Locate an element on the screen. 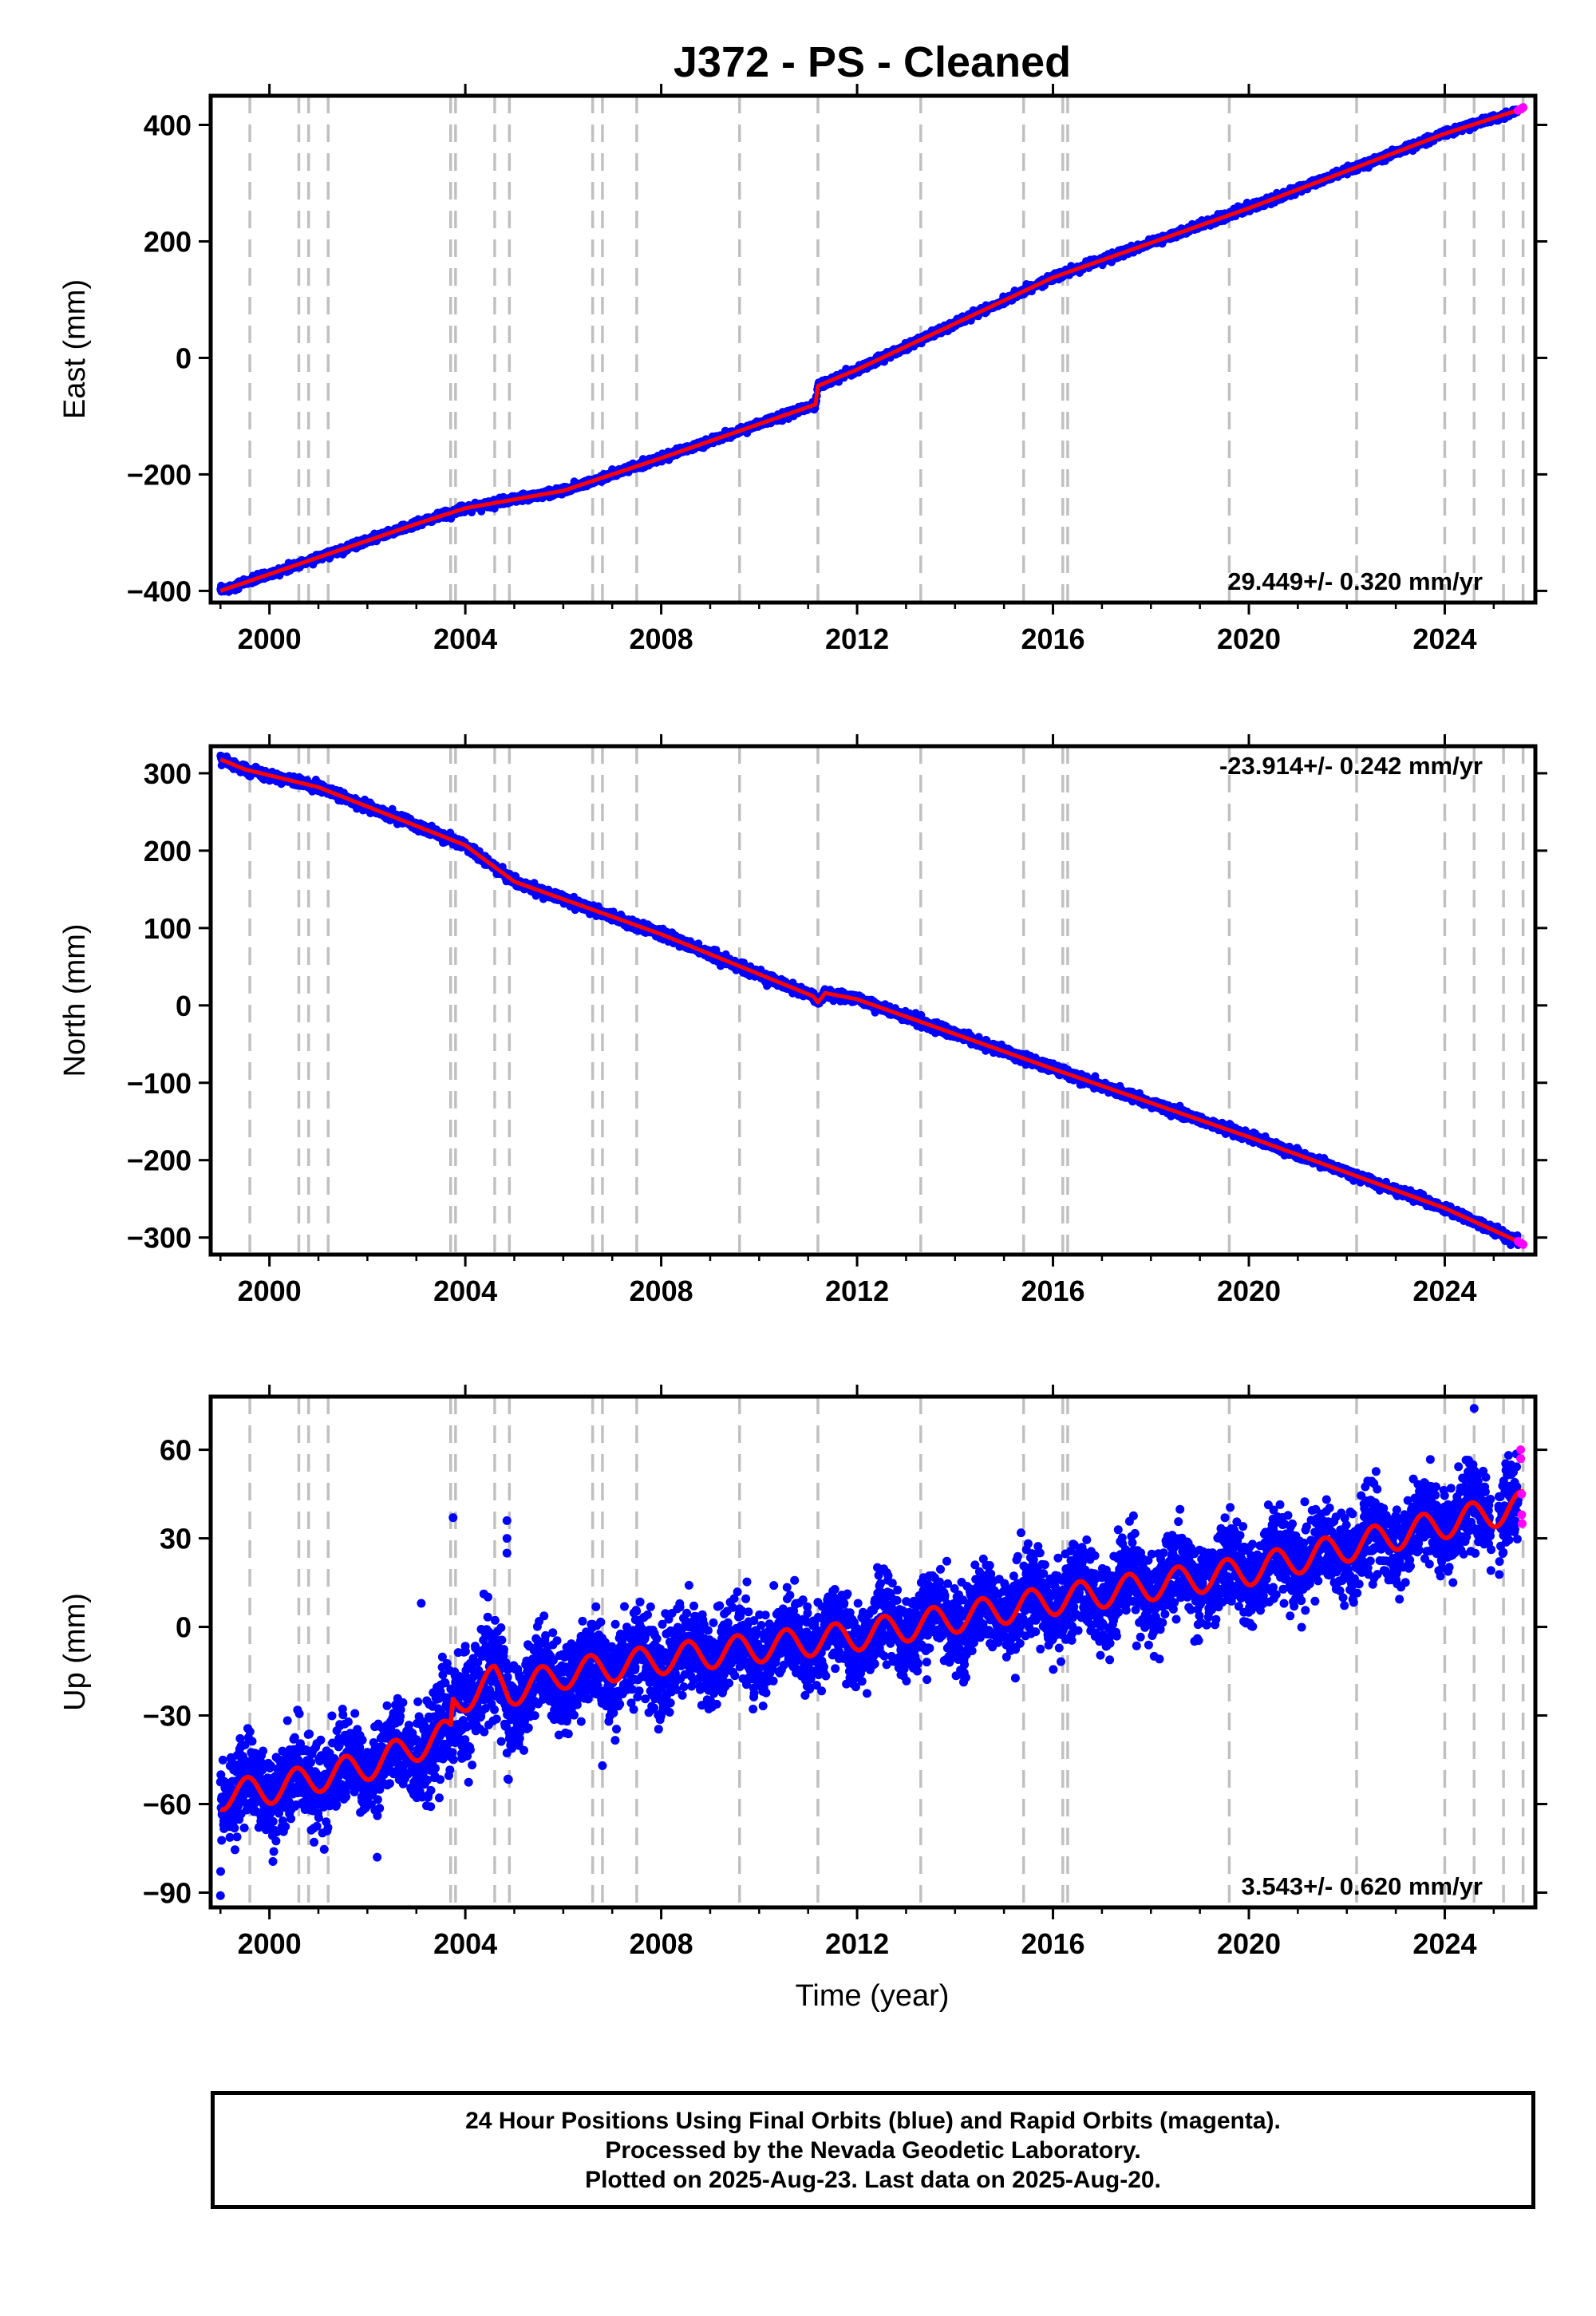  y-tick-label: 400 is located at coordinates (168, 125).